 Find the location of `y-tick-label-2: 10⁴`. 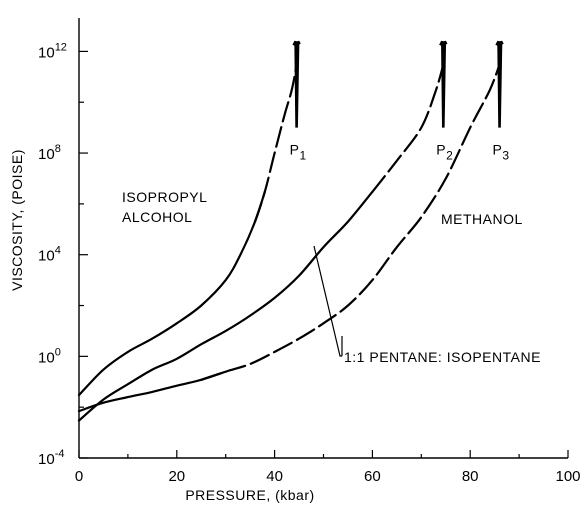

y-tick-label-2: 10⁴ is located at coordinates (49, 255).